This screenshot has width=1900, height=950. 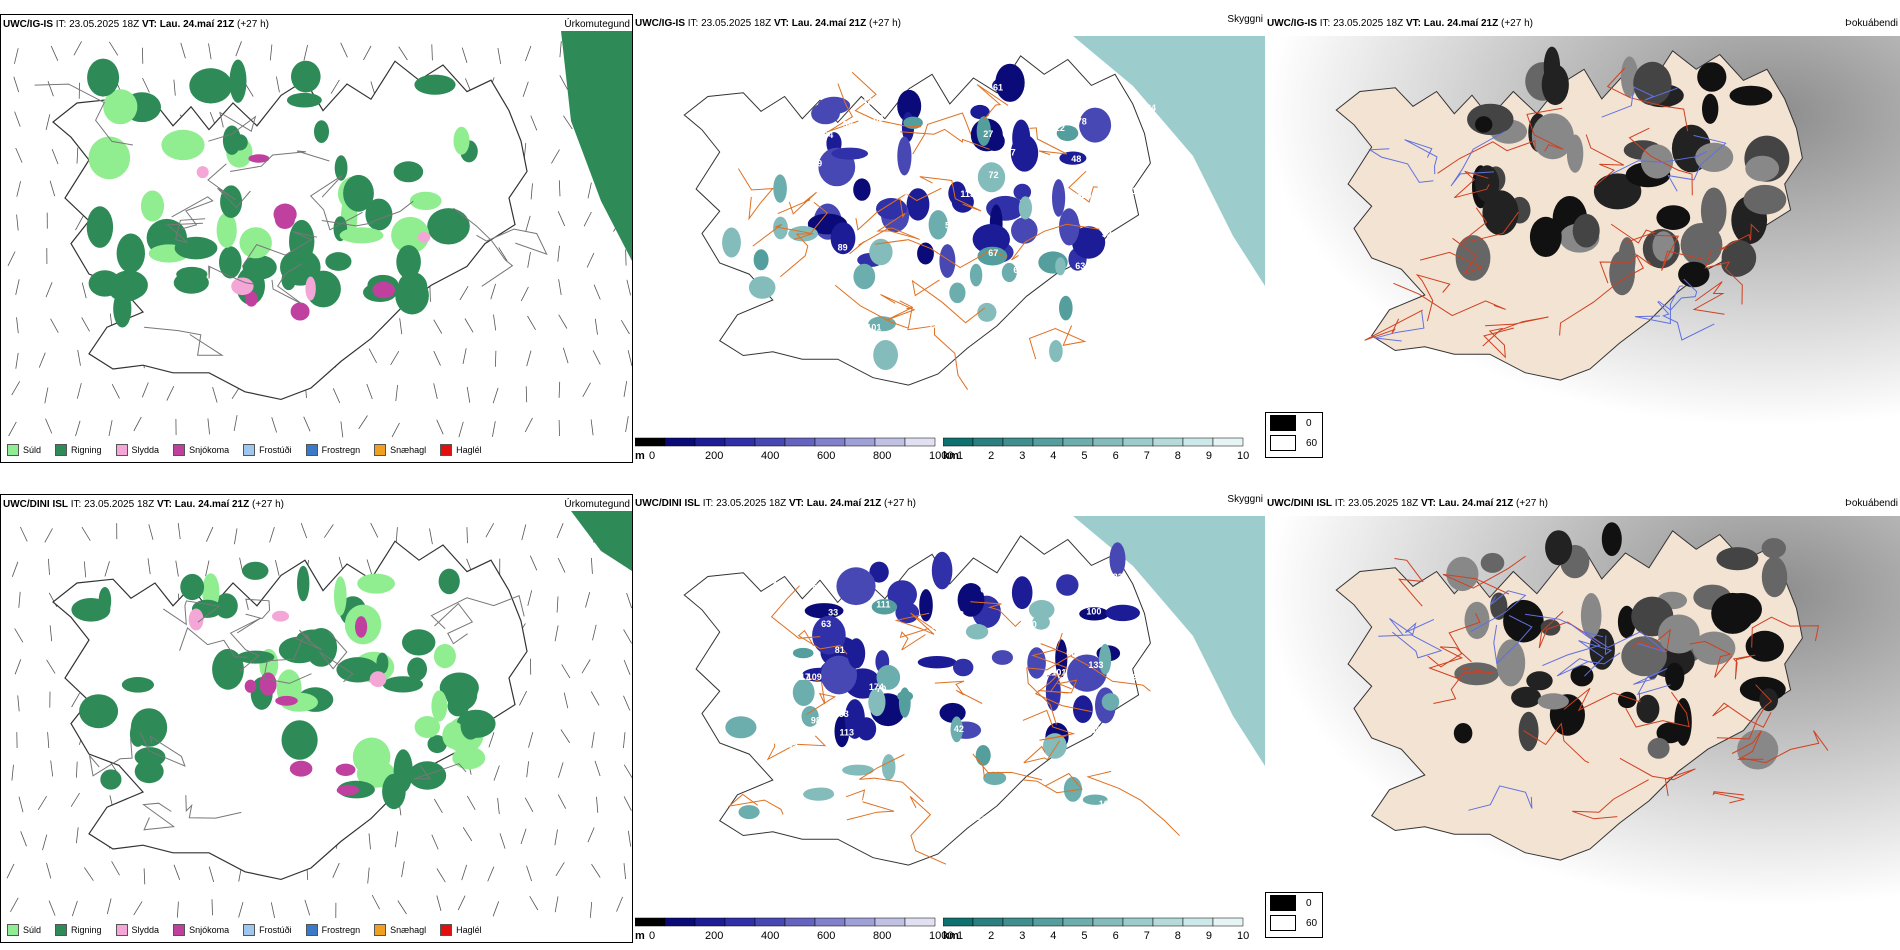 What do you see at coordinates (1075, 806) in the screenshot?
I see `ceiling-value-label: 44` at bounding box center [1075, 806].